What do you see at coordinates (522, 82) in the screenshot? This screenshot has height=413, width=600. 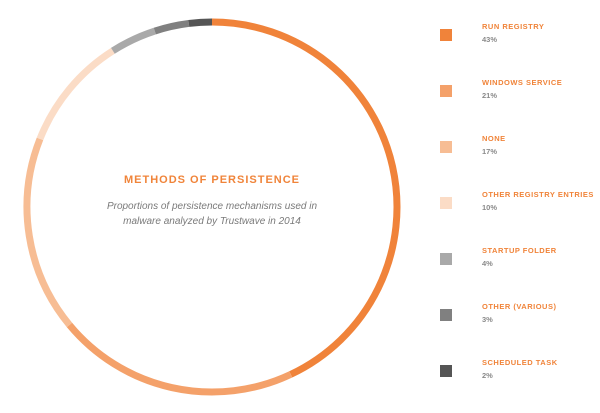 I see `legend-label: WINDOWS SERVICE` at bounding box center [522, 82].